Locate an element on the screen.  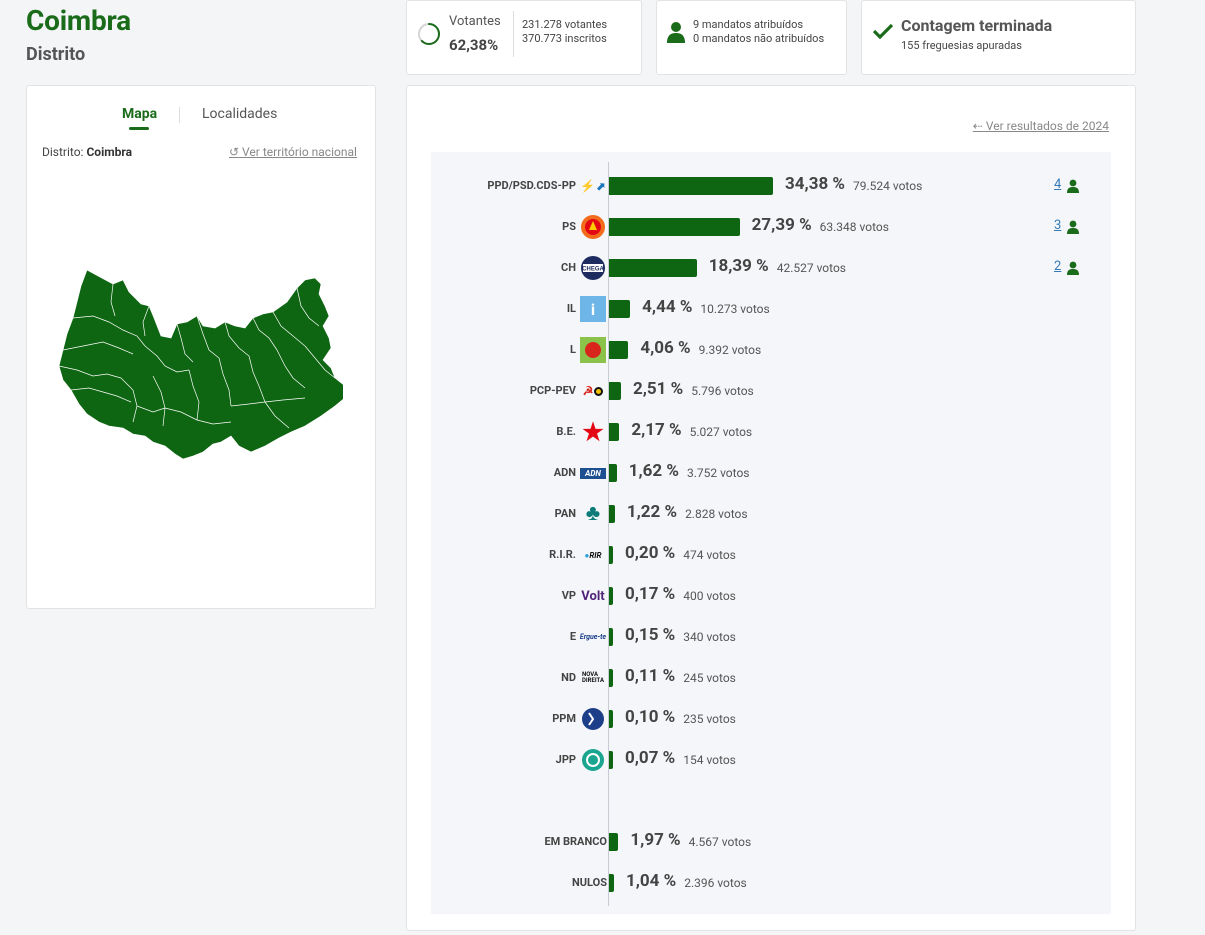
result-votes: 9.392 votos is located at coordinates (730, 350).